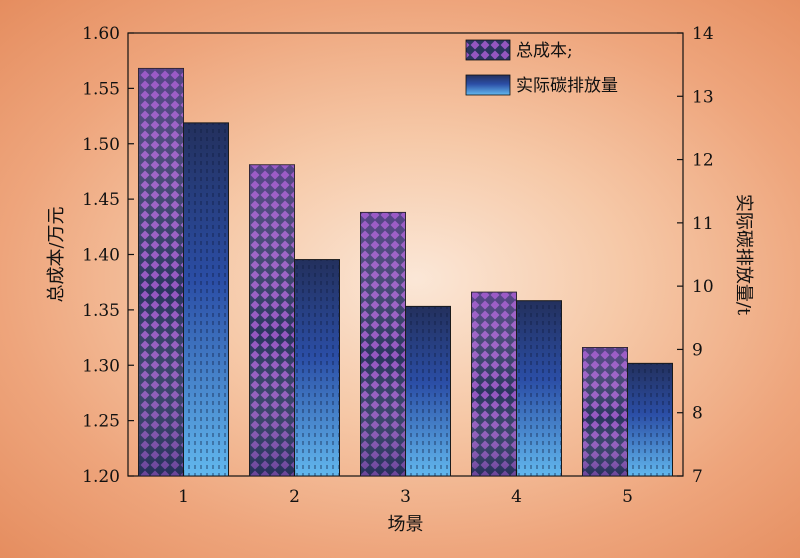 Image resolution: width=800 pixels, height=558 pixels. What do you see at coordinates (56, 254) in the screenshot?
I see `left-axis-title: 总成本/万元` at bounding box center [56, 254].